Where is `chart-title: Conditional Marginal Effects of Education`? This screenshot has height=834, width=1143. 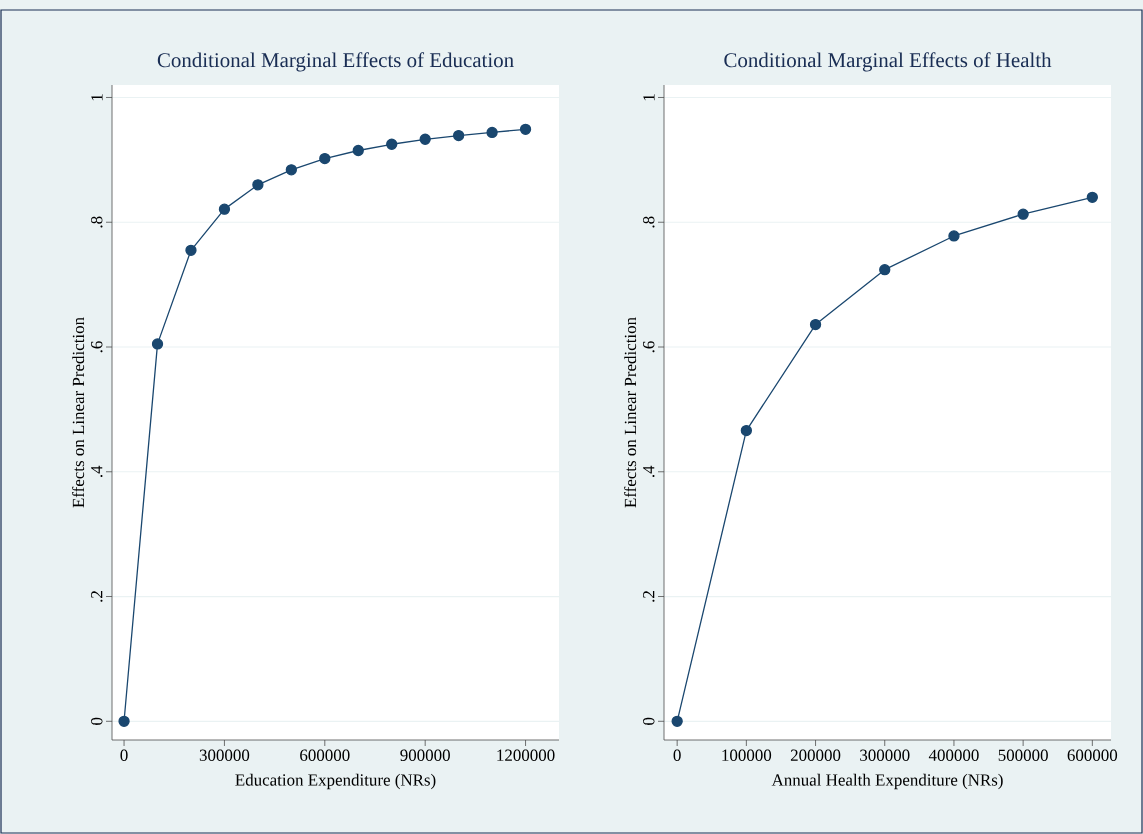 chart-title: Conditional Marginal Effects of Education is located at coordinates (335, 62).